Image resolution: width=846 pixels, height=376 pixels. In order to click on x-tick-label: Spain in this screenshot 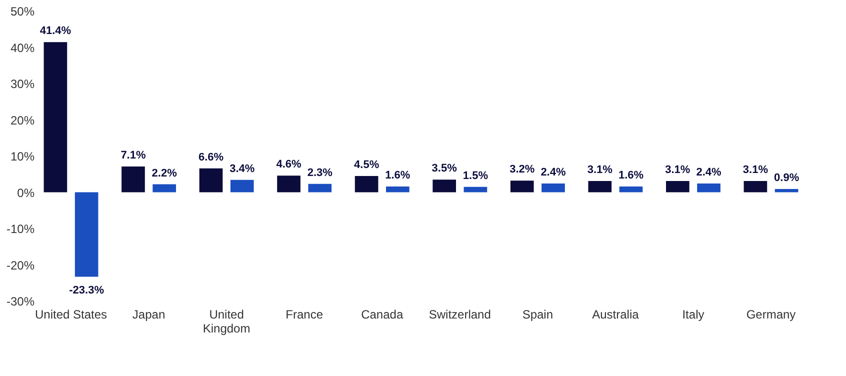, I will do `click(538, 315)`.